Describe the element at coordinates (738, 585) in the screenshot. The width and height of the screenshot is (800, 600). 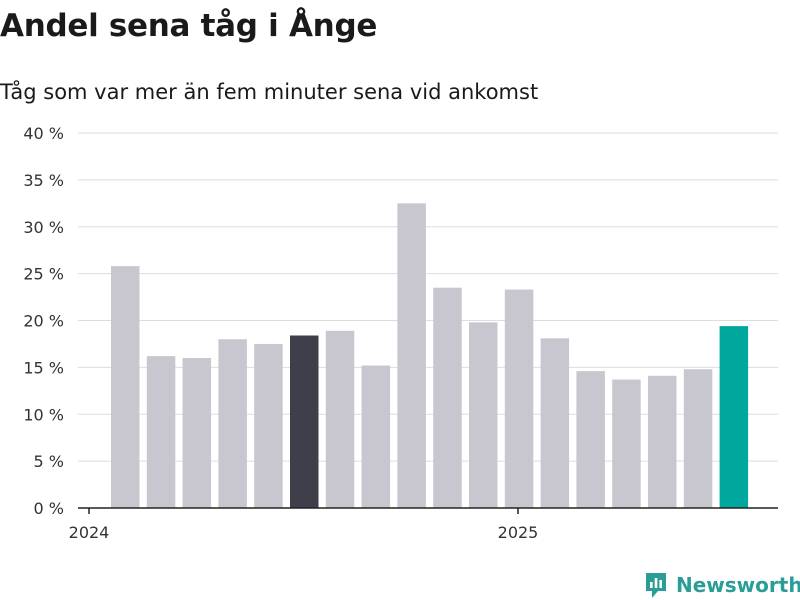
I see `brand-name: Newsworthy` at that location.